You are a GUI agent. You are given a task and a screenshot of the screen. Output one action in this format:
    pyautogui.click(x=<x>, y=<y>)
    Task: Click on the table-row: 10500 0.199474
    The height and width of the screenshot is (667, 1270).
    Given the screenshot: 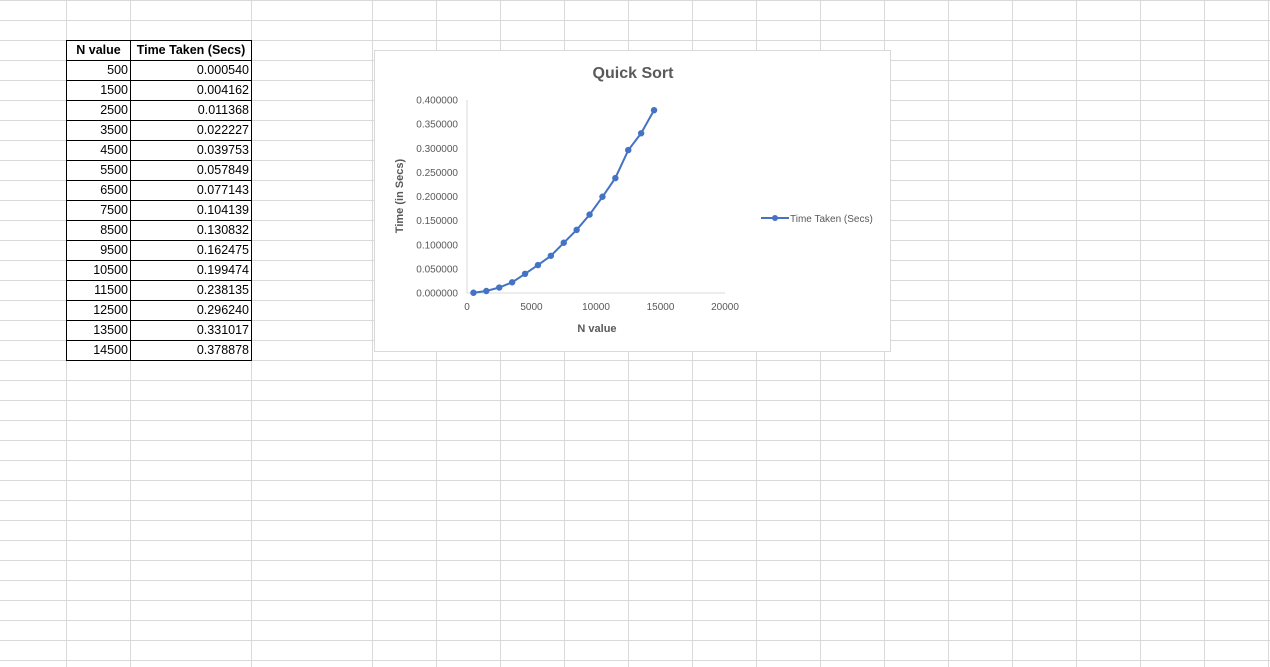 What is the action you would take?
    pyautogui.click(x=159, y=271)
    